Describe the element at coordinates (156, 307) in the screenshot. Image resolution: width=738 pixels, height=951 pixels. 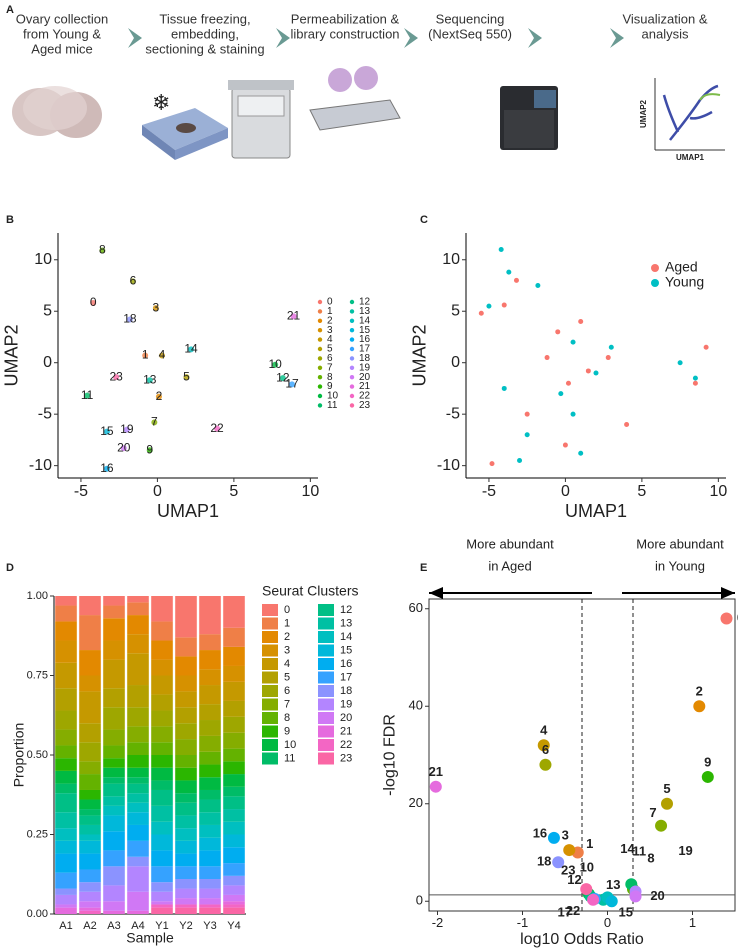
I see `point-label: 3` at that location.